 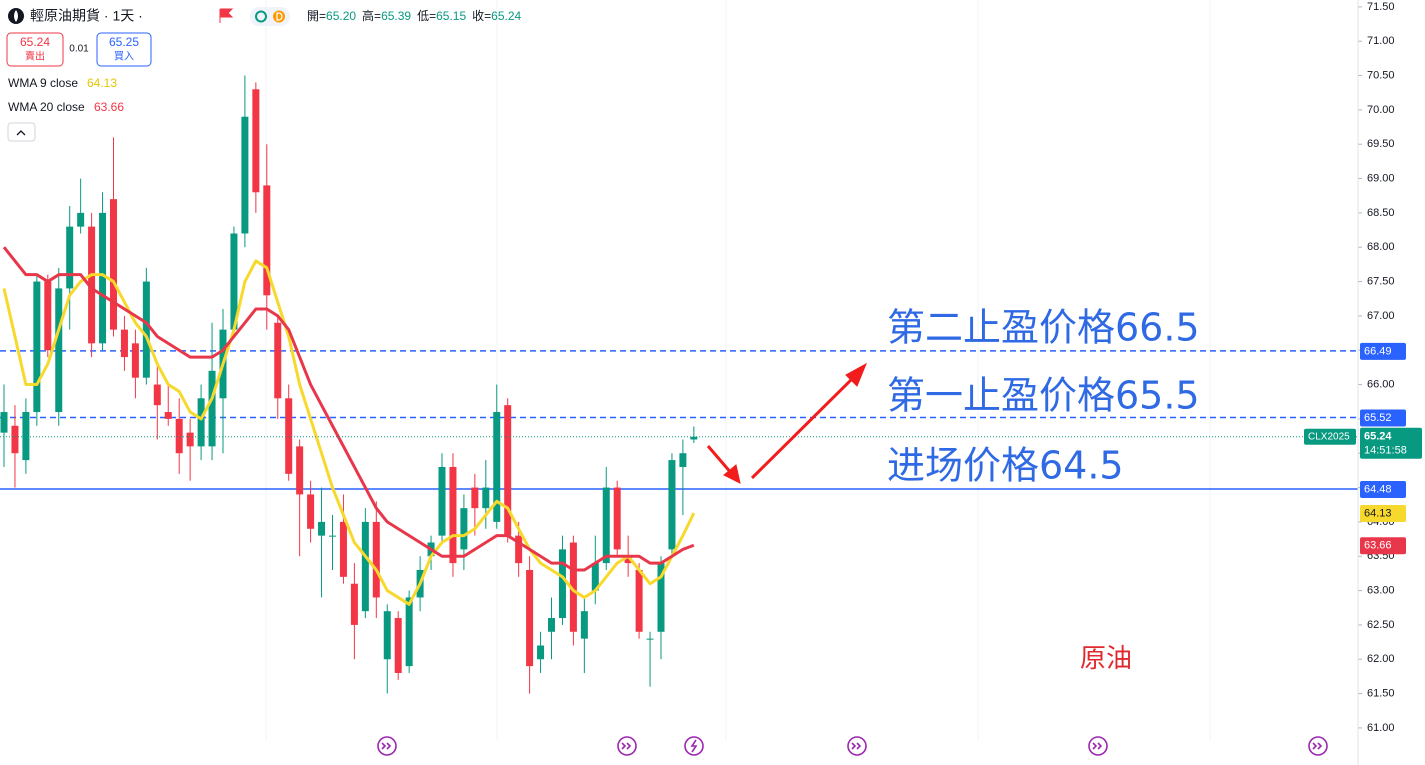 What do you see at coordinates (1381, 693) in the screenshot?
I see `y-tick-label: 61.50` at bounding box center [1381, 693].